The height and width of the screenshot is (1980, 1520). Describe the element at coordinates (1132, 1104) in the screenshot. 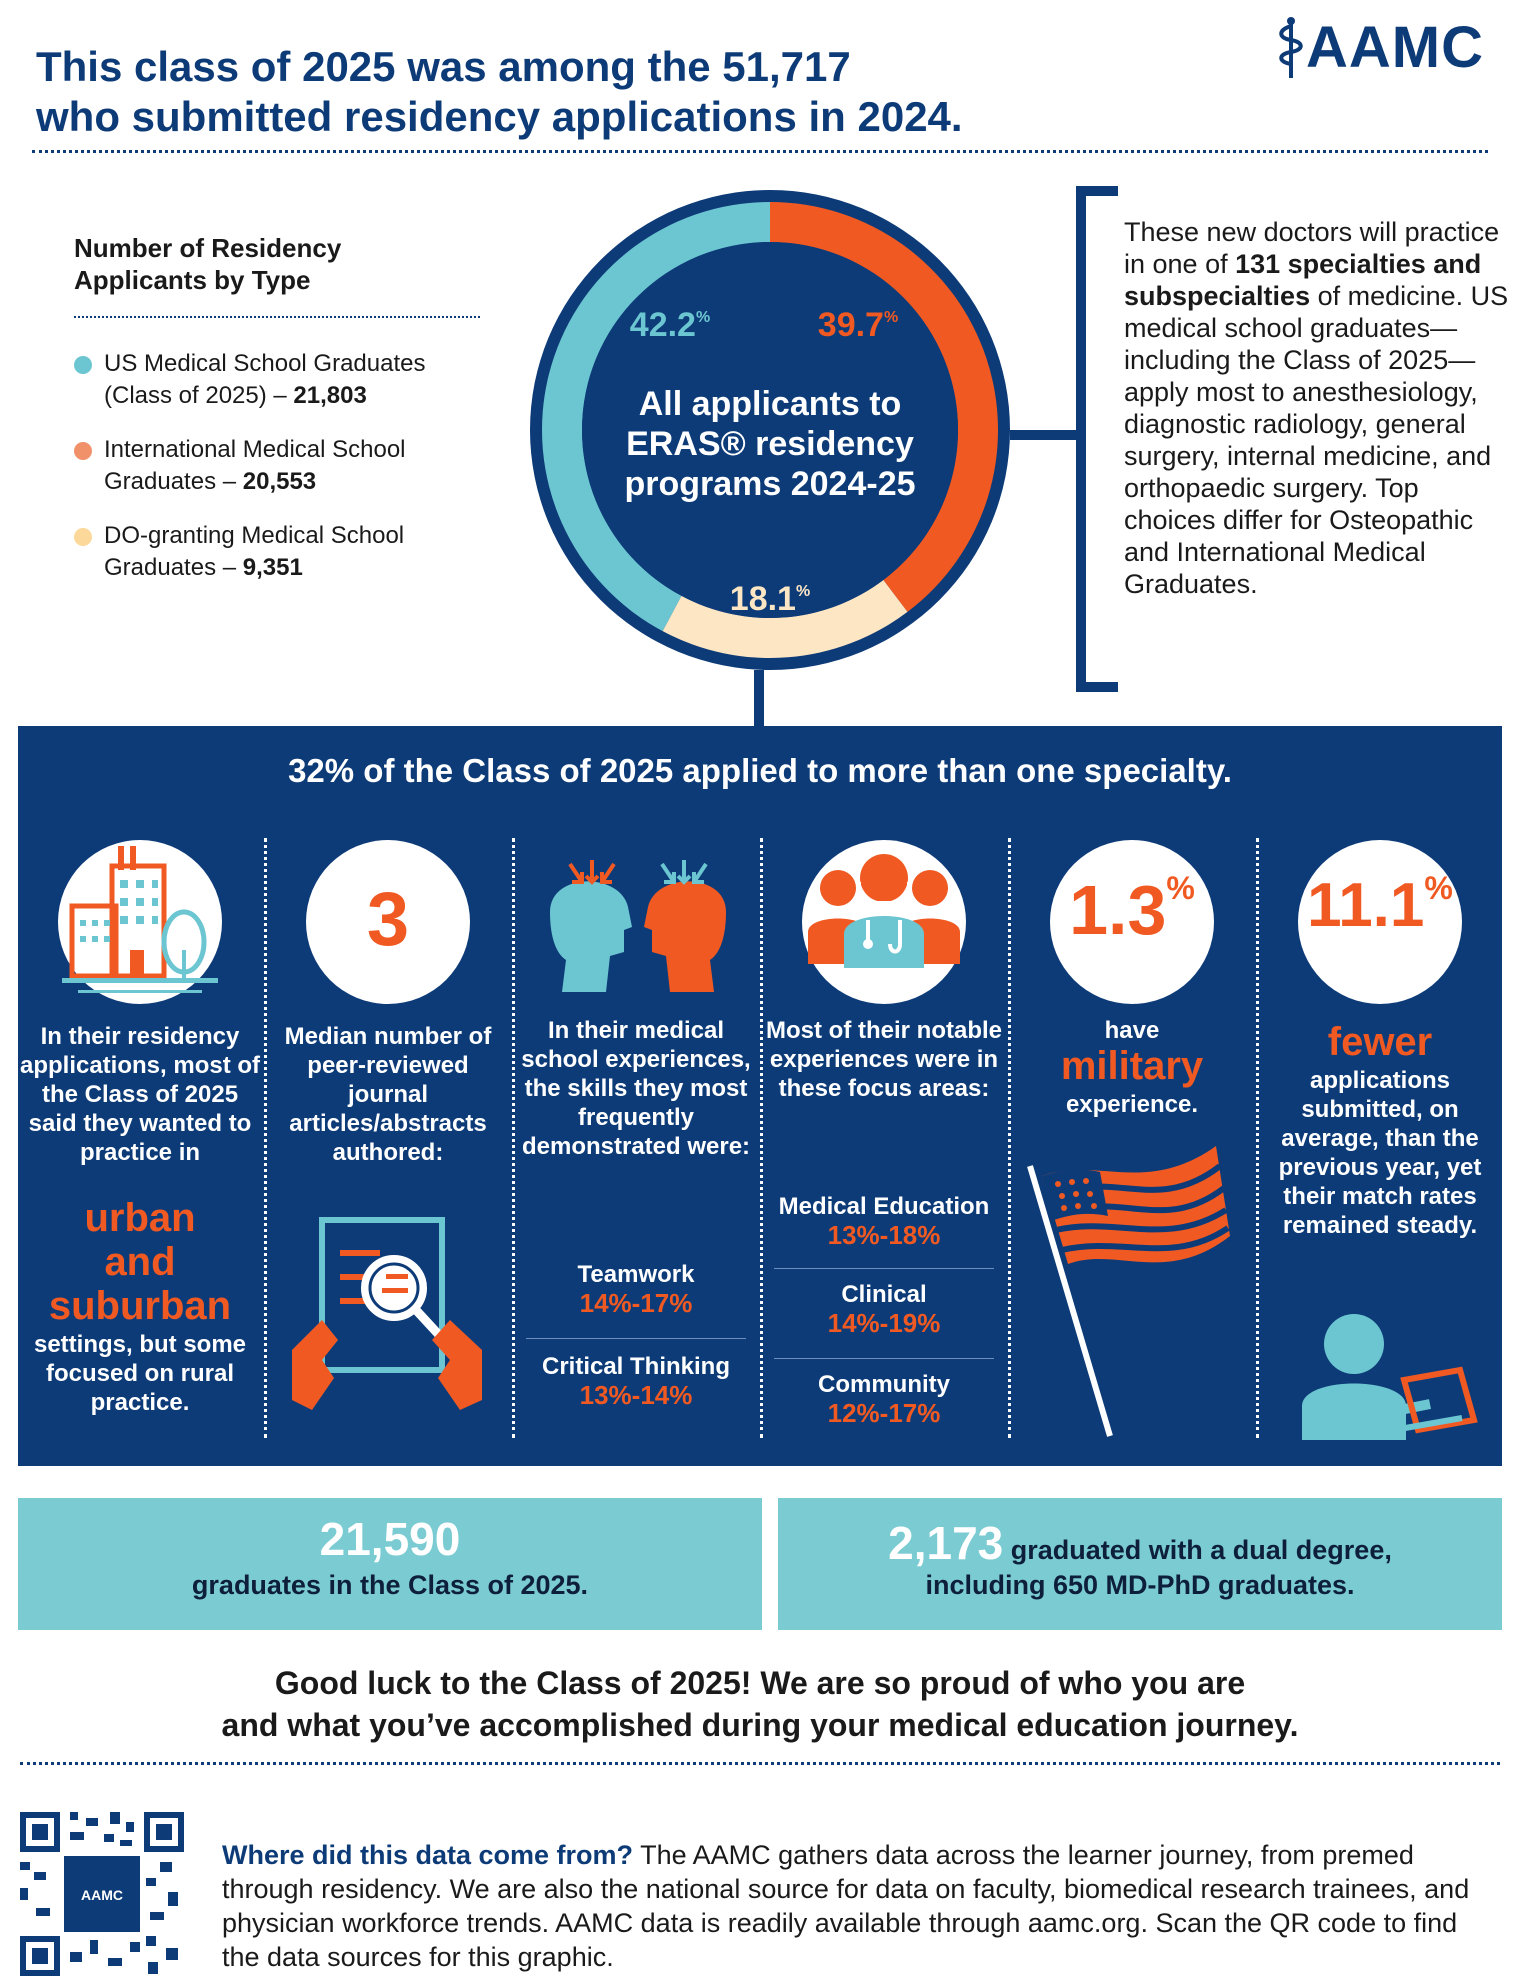

I see `military-text-bottom: experience.` at that location.